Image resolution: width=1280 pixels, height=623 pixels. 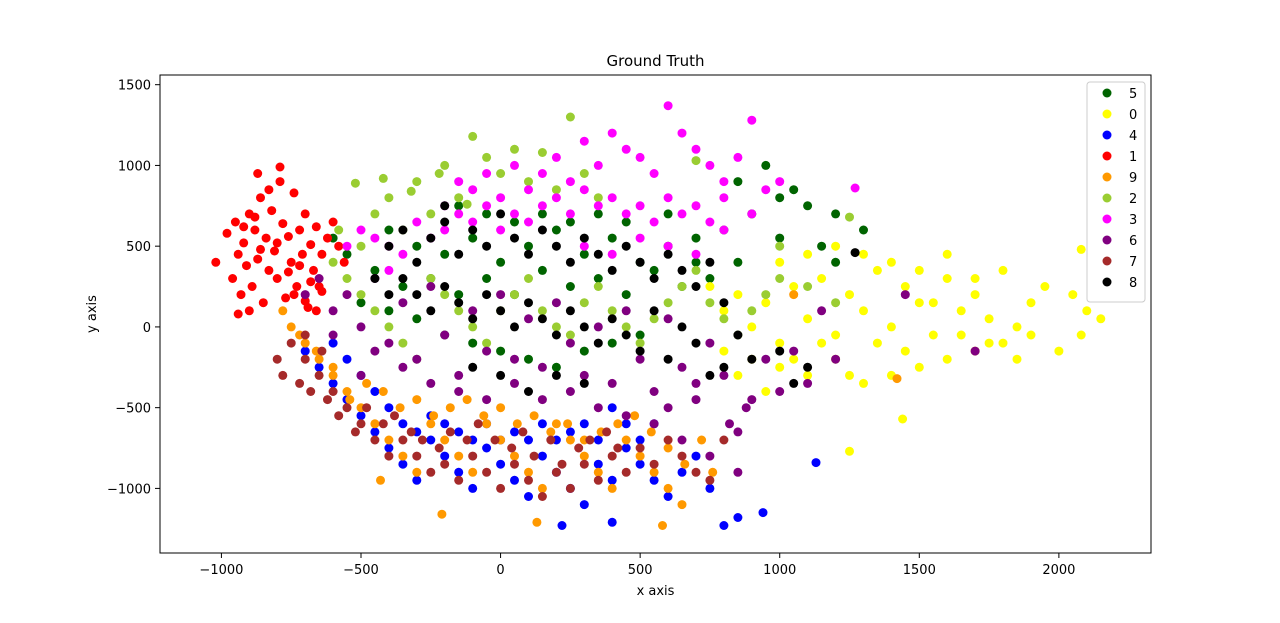 I want to click on legend-label-1: 1, so click(x=1133, y=157).